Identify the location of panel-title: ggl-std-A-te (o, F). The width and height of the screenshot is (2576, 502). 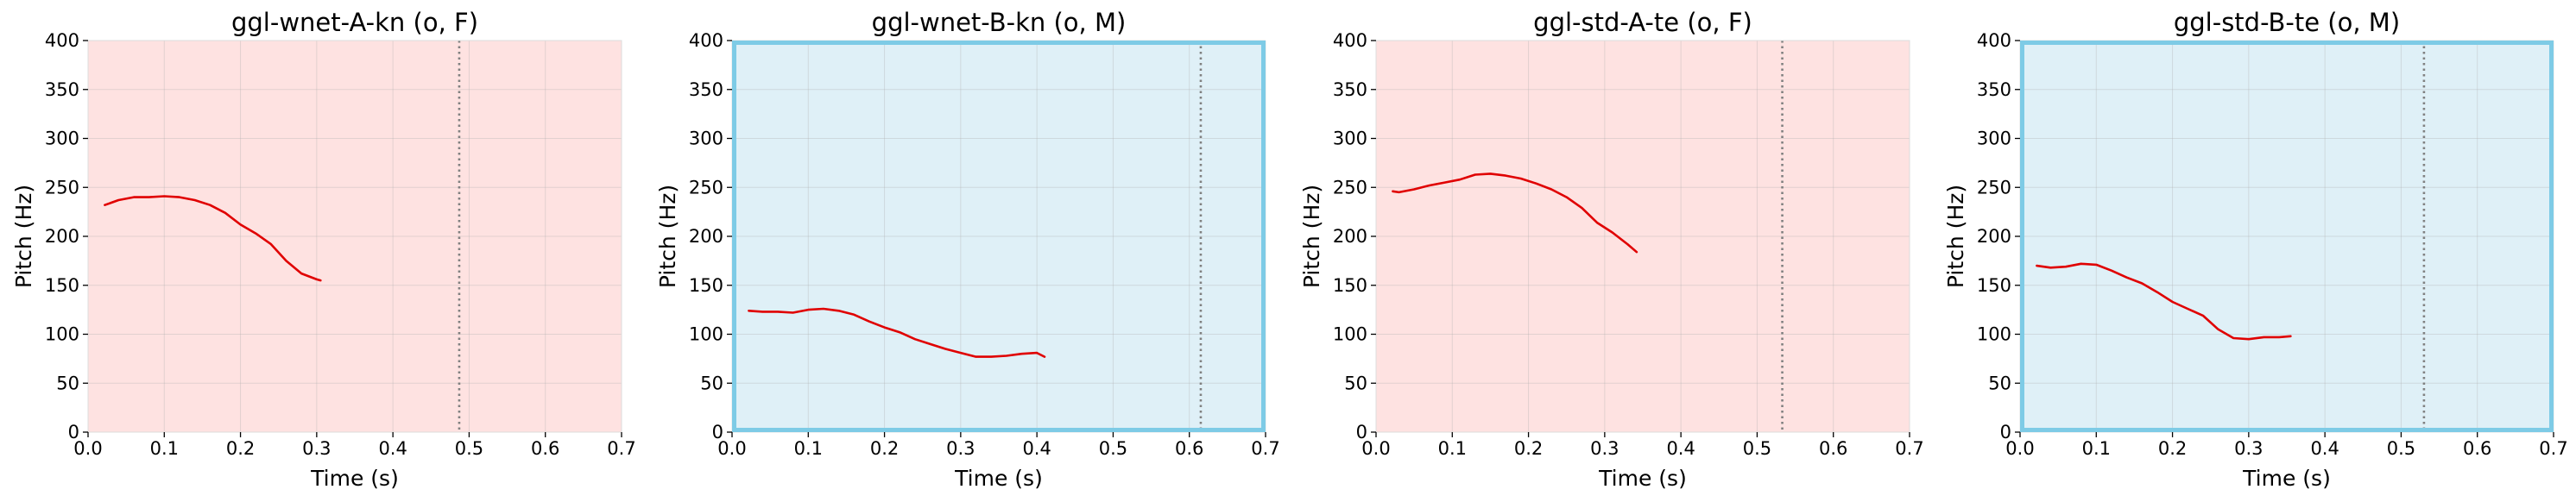
(1642, 22).